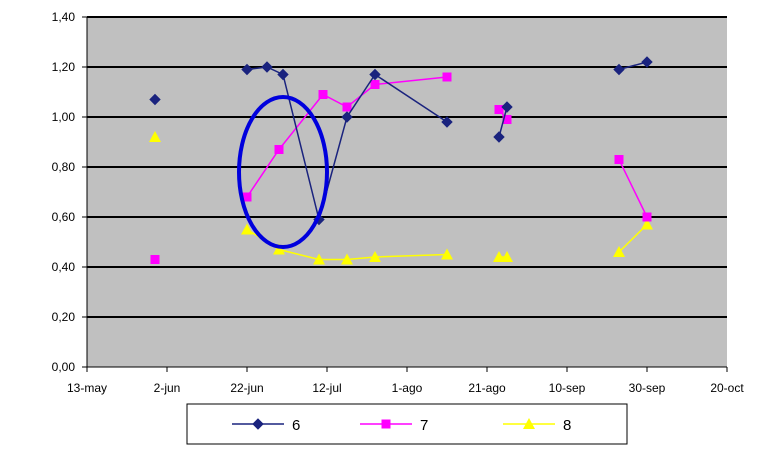 This screenshot has height=463, width=767. What do you see at coordinates (727, 388) in the screenshot?
I see `x-tick-label: 20-oct` at bounding box center [727, 388].